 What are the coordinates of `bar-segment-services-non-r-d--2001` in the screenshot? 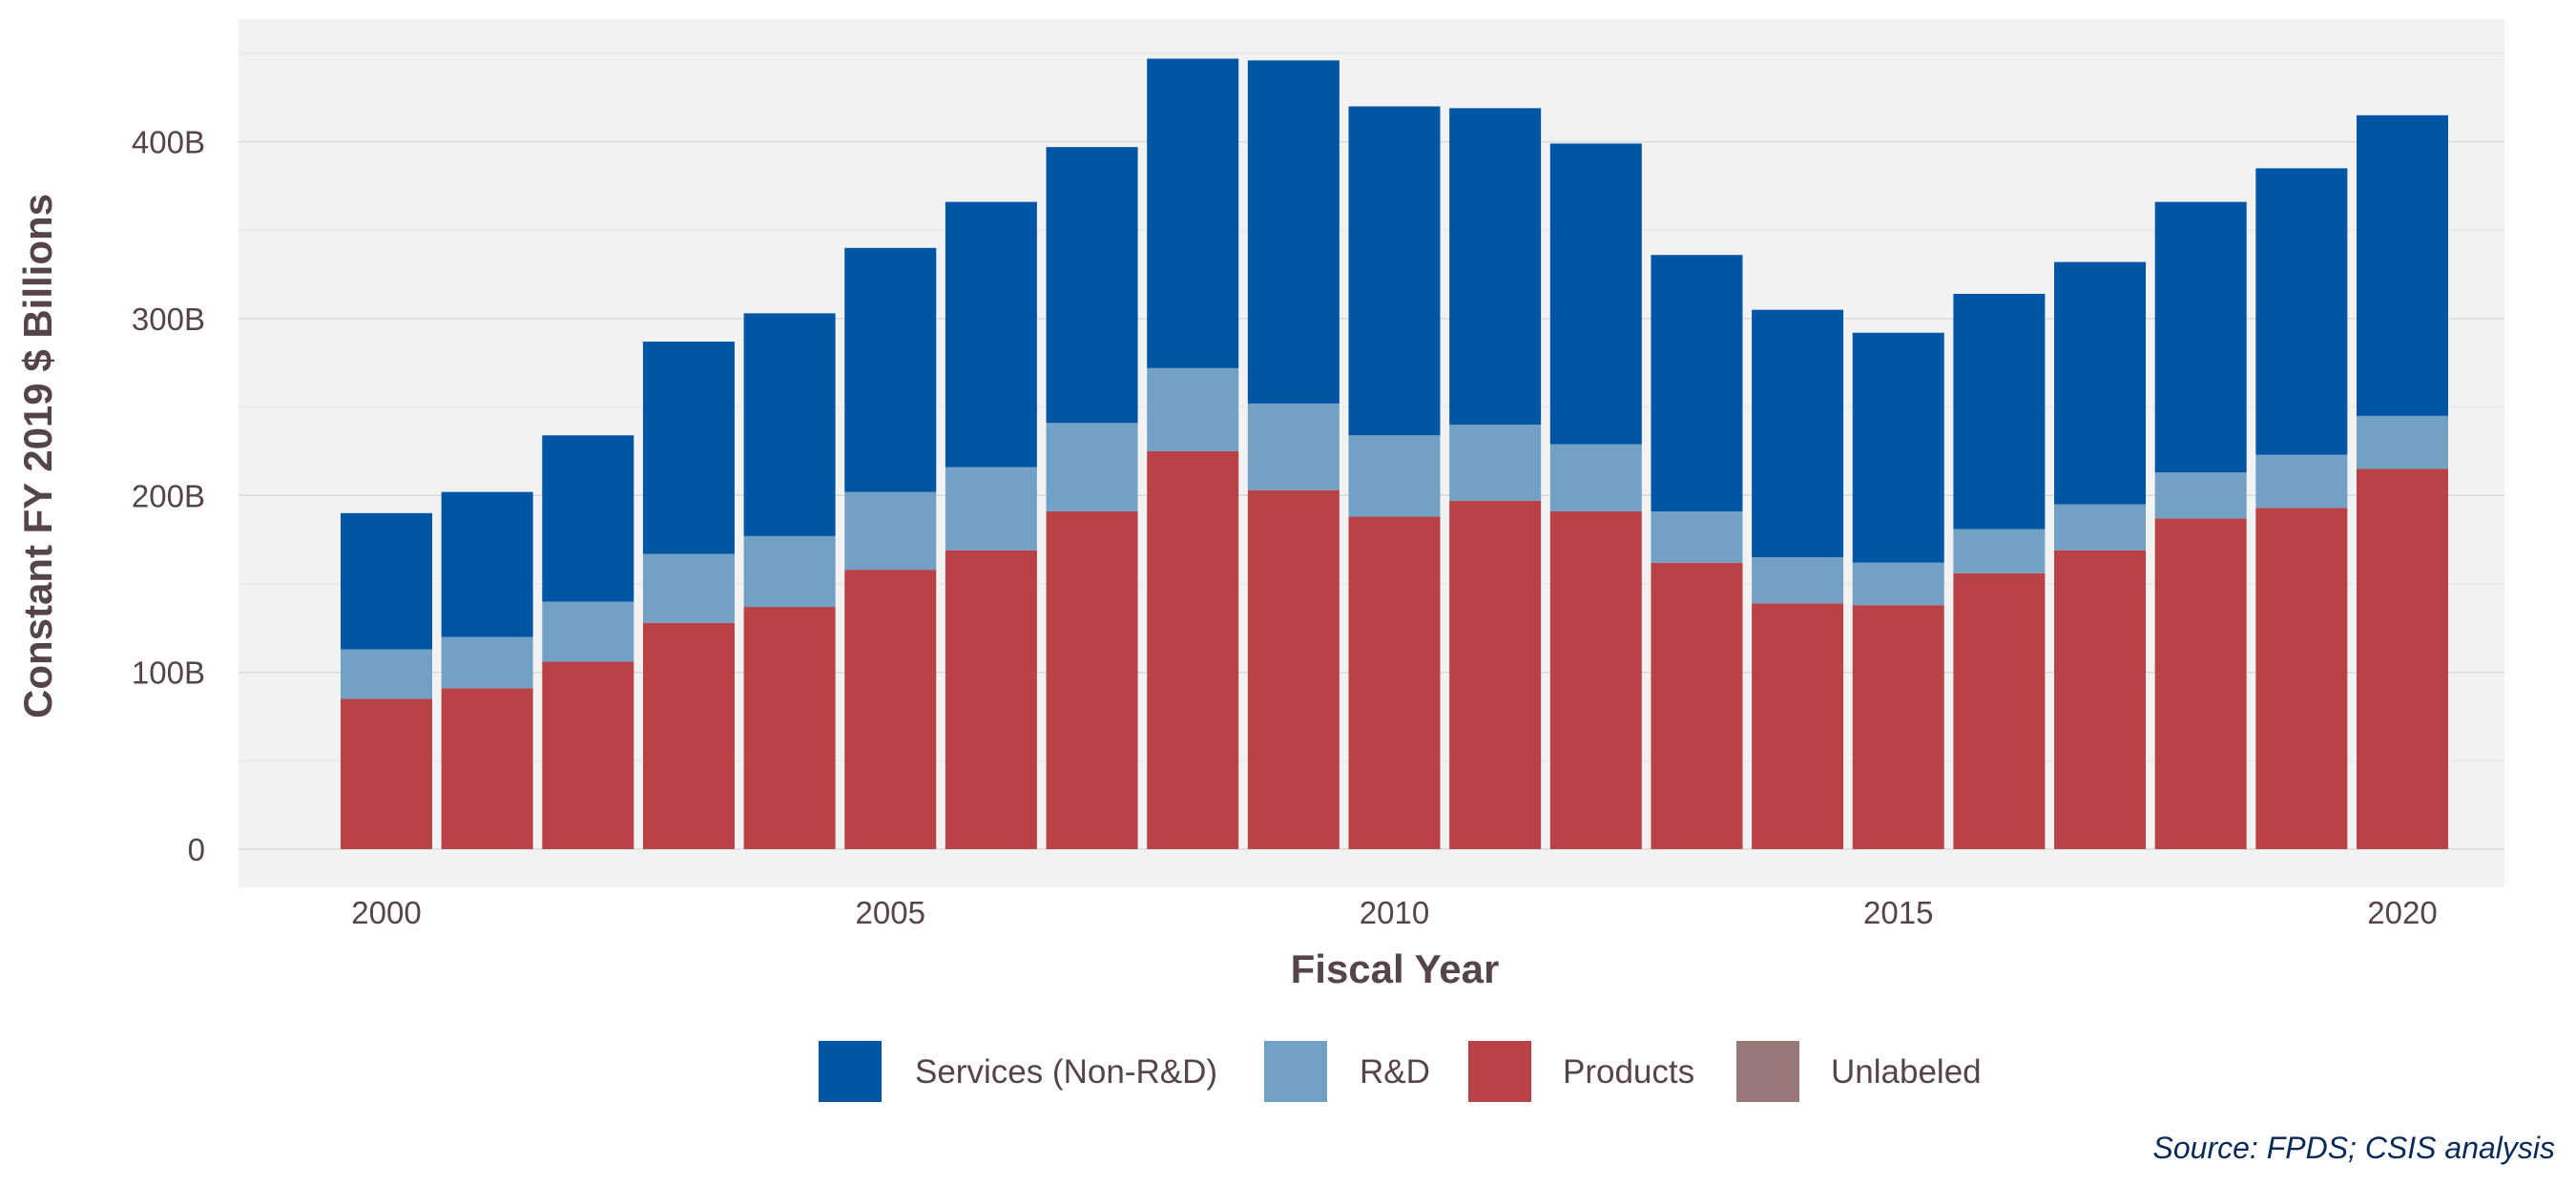 It's located at (487, 564).